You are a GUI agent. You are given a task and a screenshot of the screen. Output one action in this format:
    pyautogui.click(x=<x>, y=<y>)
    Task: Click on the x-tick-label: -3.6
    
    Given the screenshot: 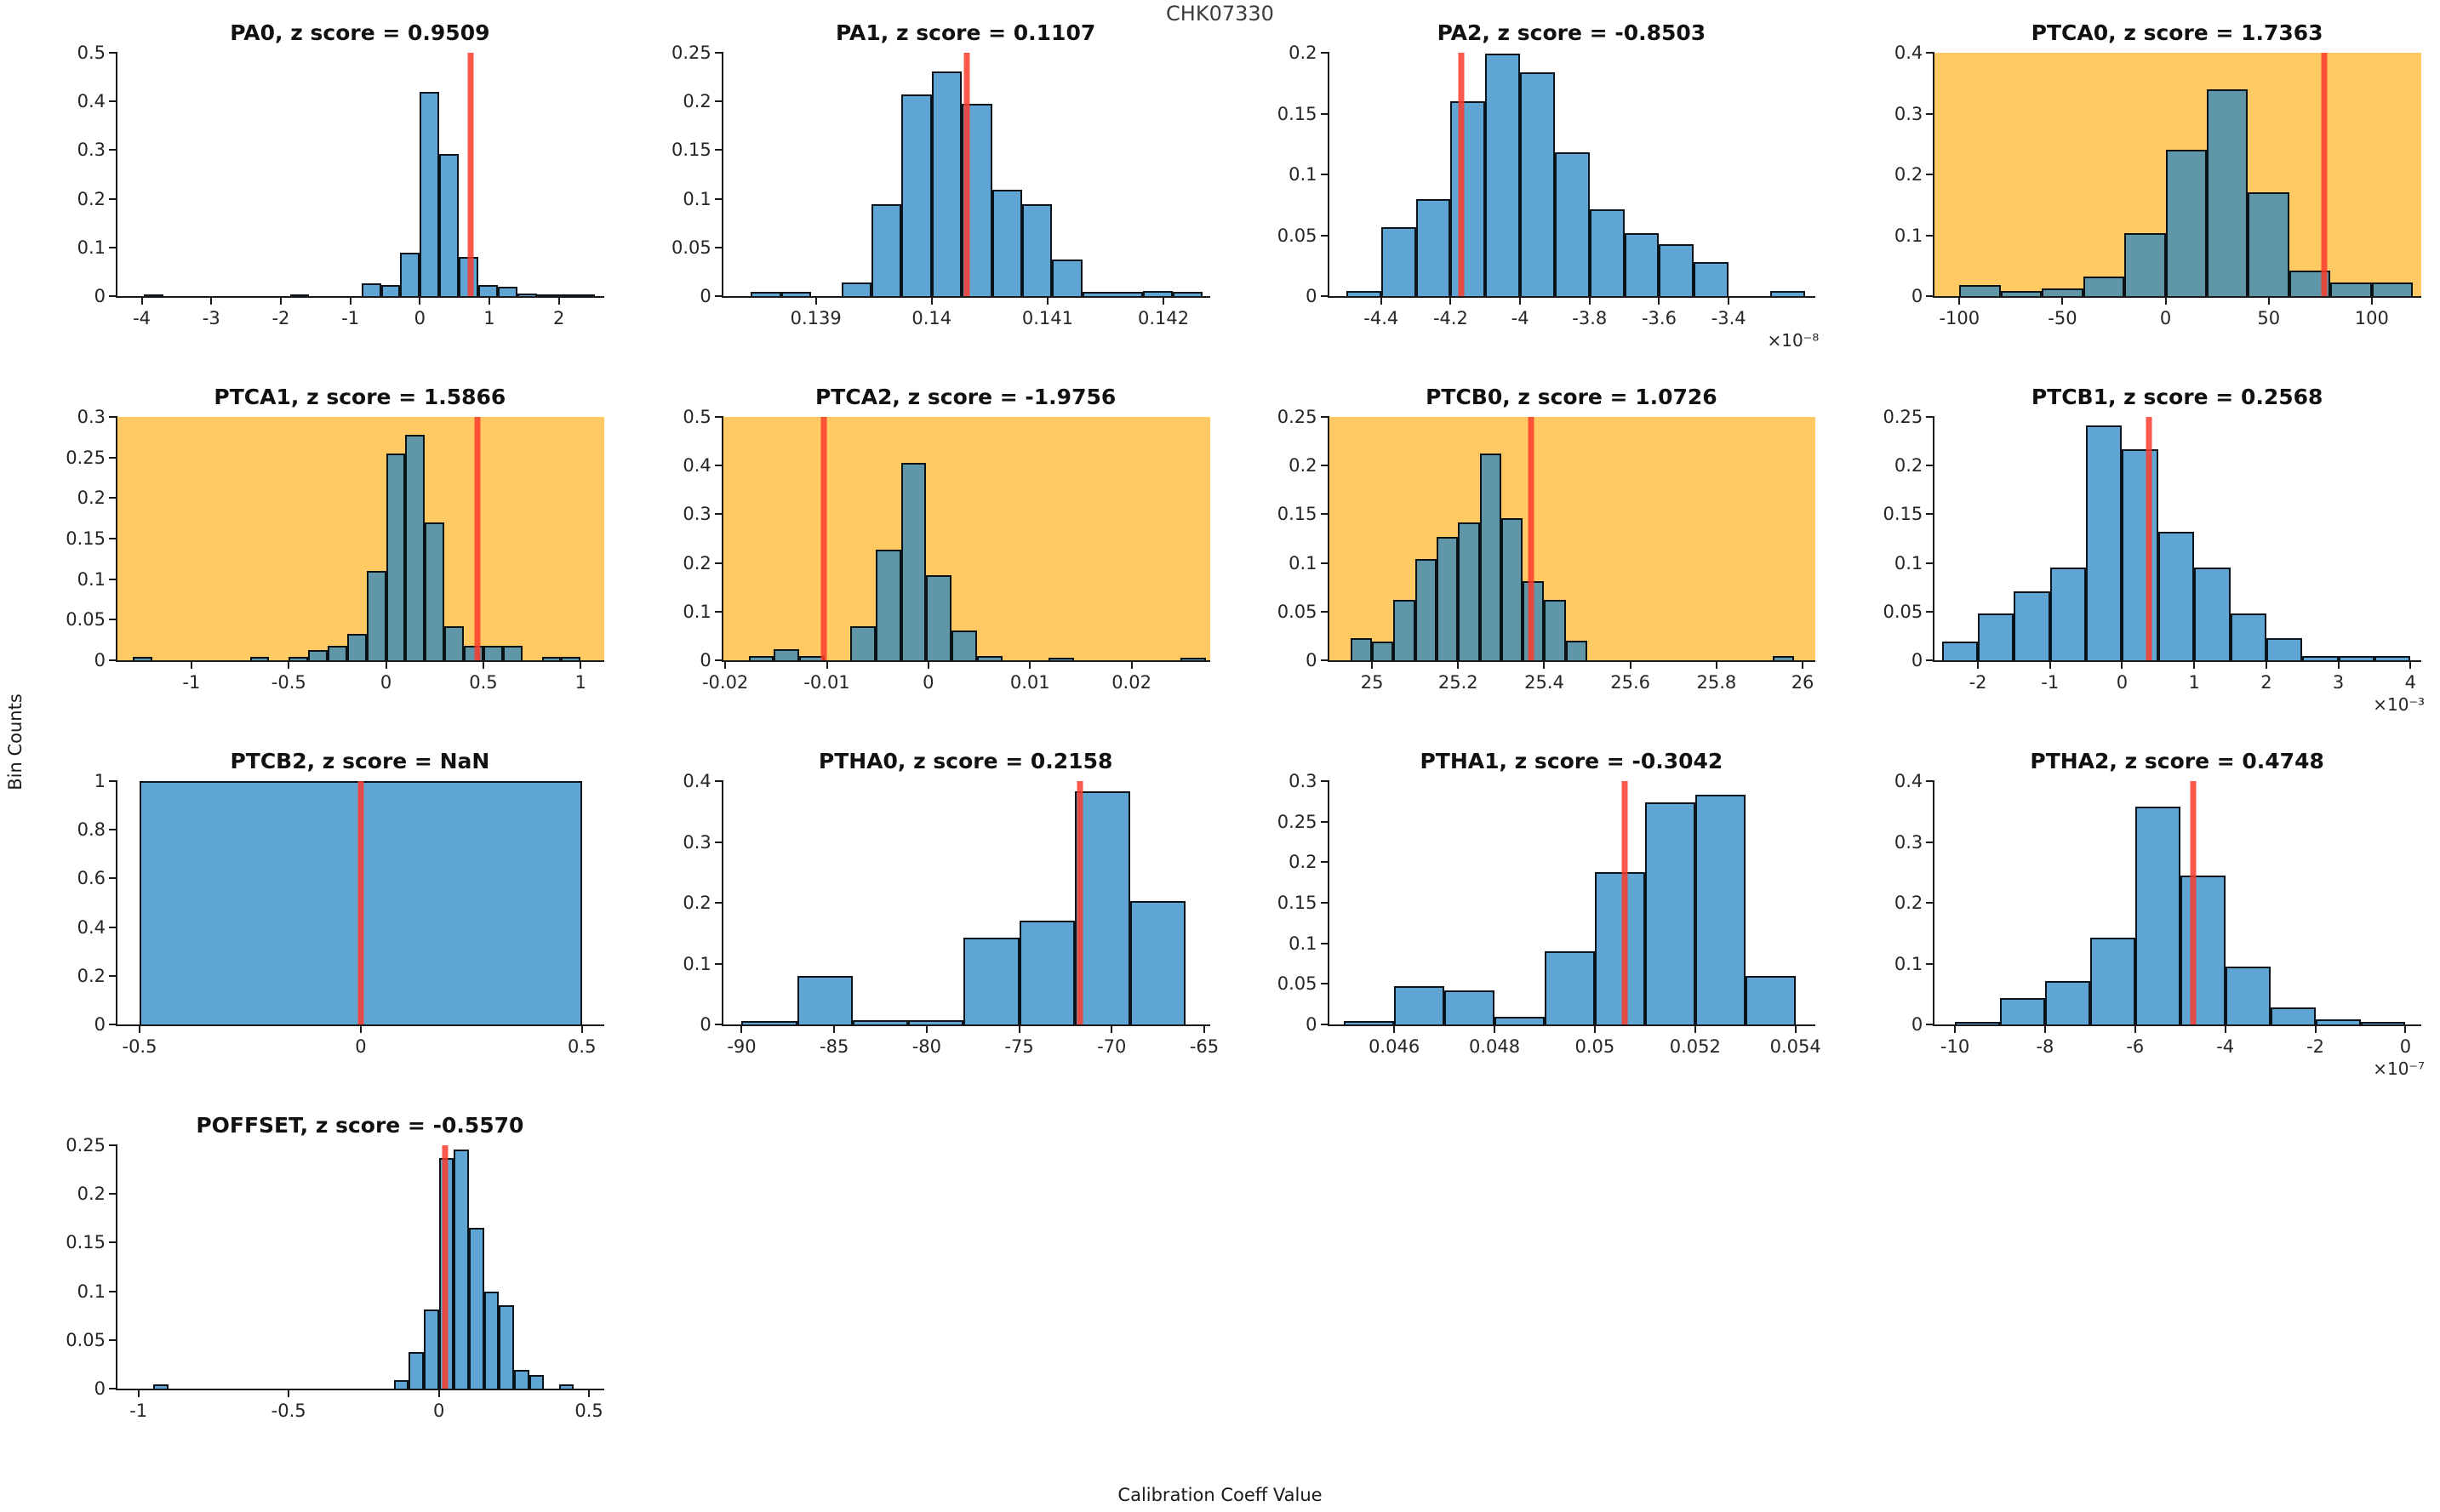 What is the action you would take?
    pyautogui.click(x=1659, y=318)
    